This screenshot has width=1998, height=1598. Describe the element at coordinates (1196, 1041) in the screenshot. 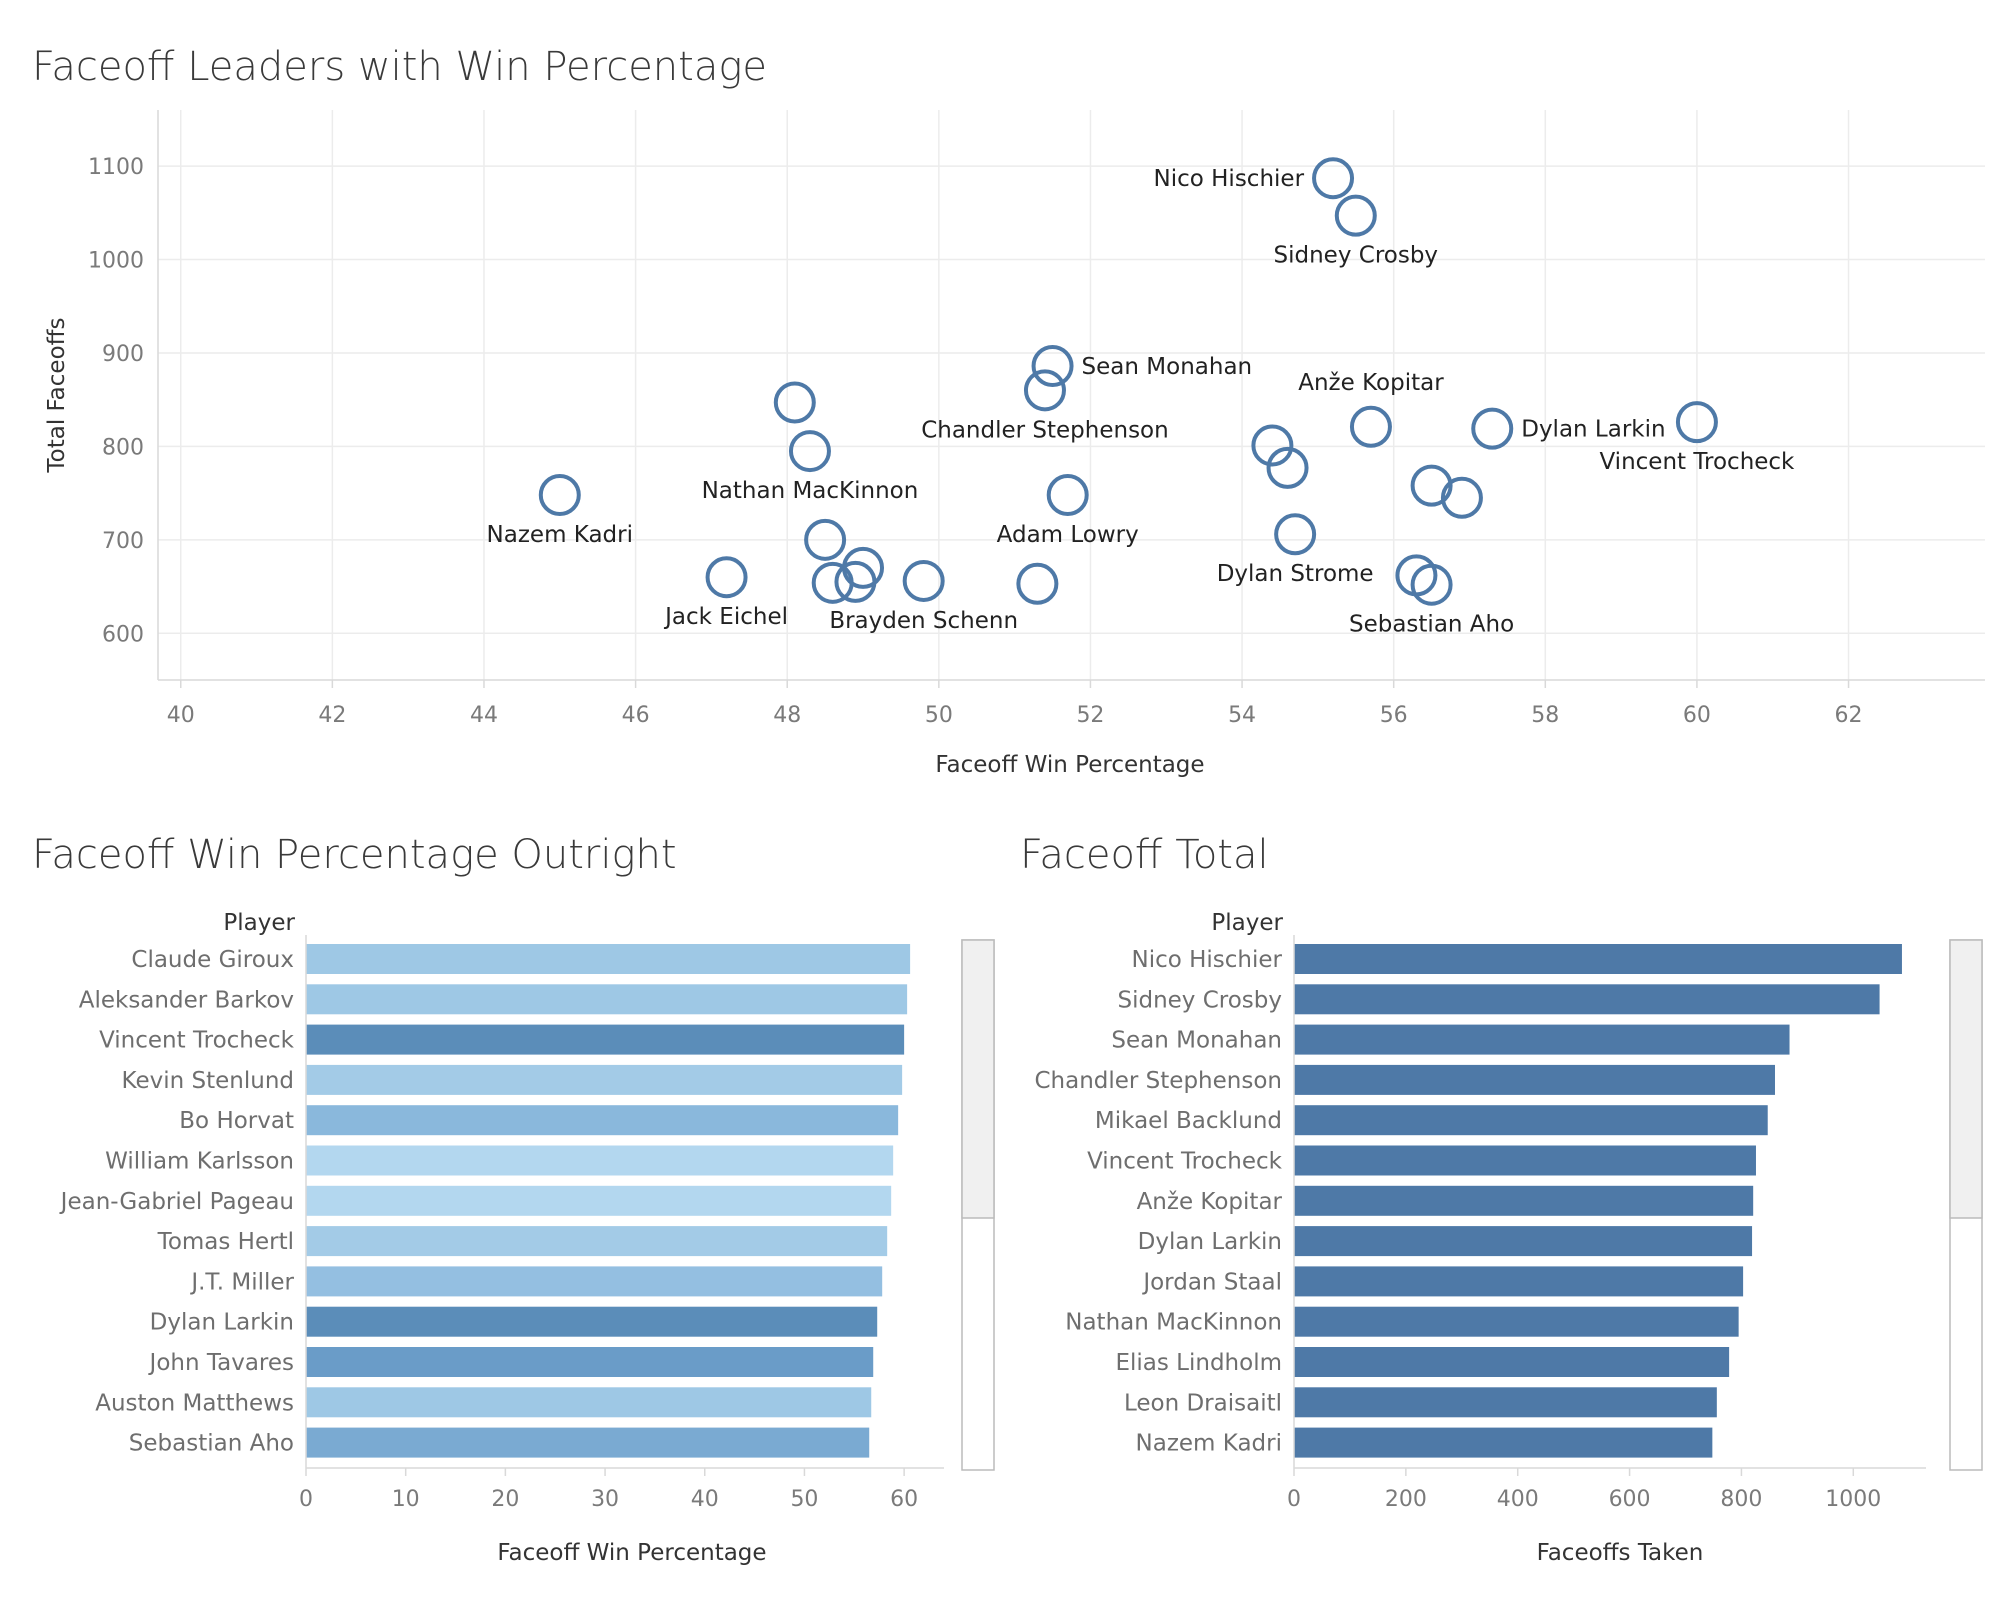

I see `faceoff-total-category-label: Sean Monahan` at that location.